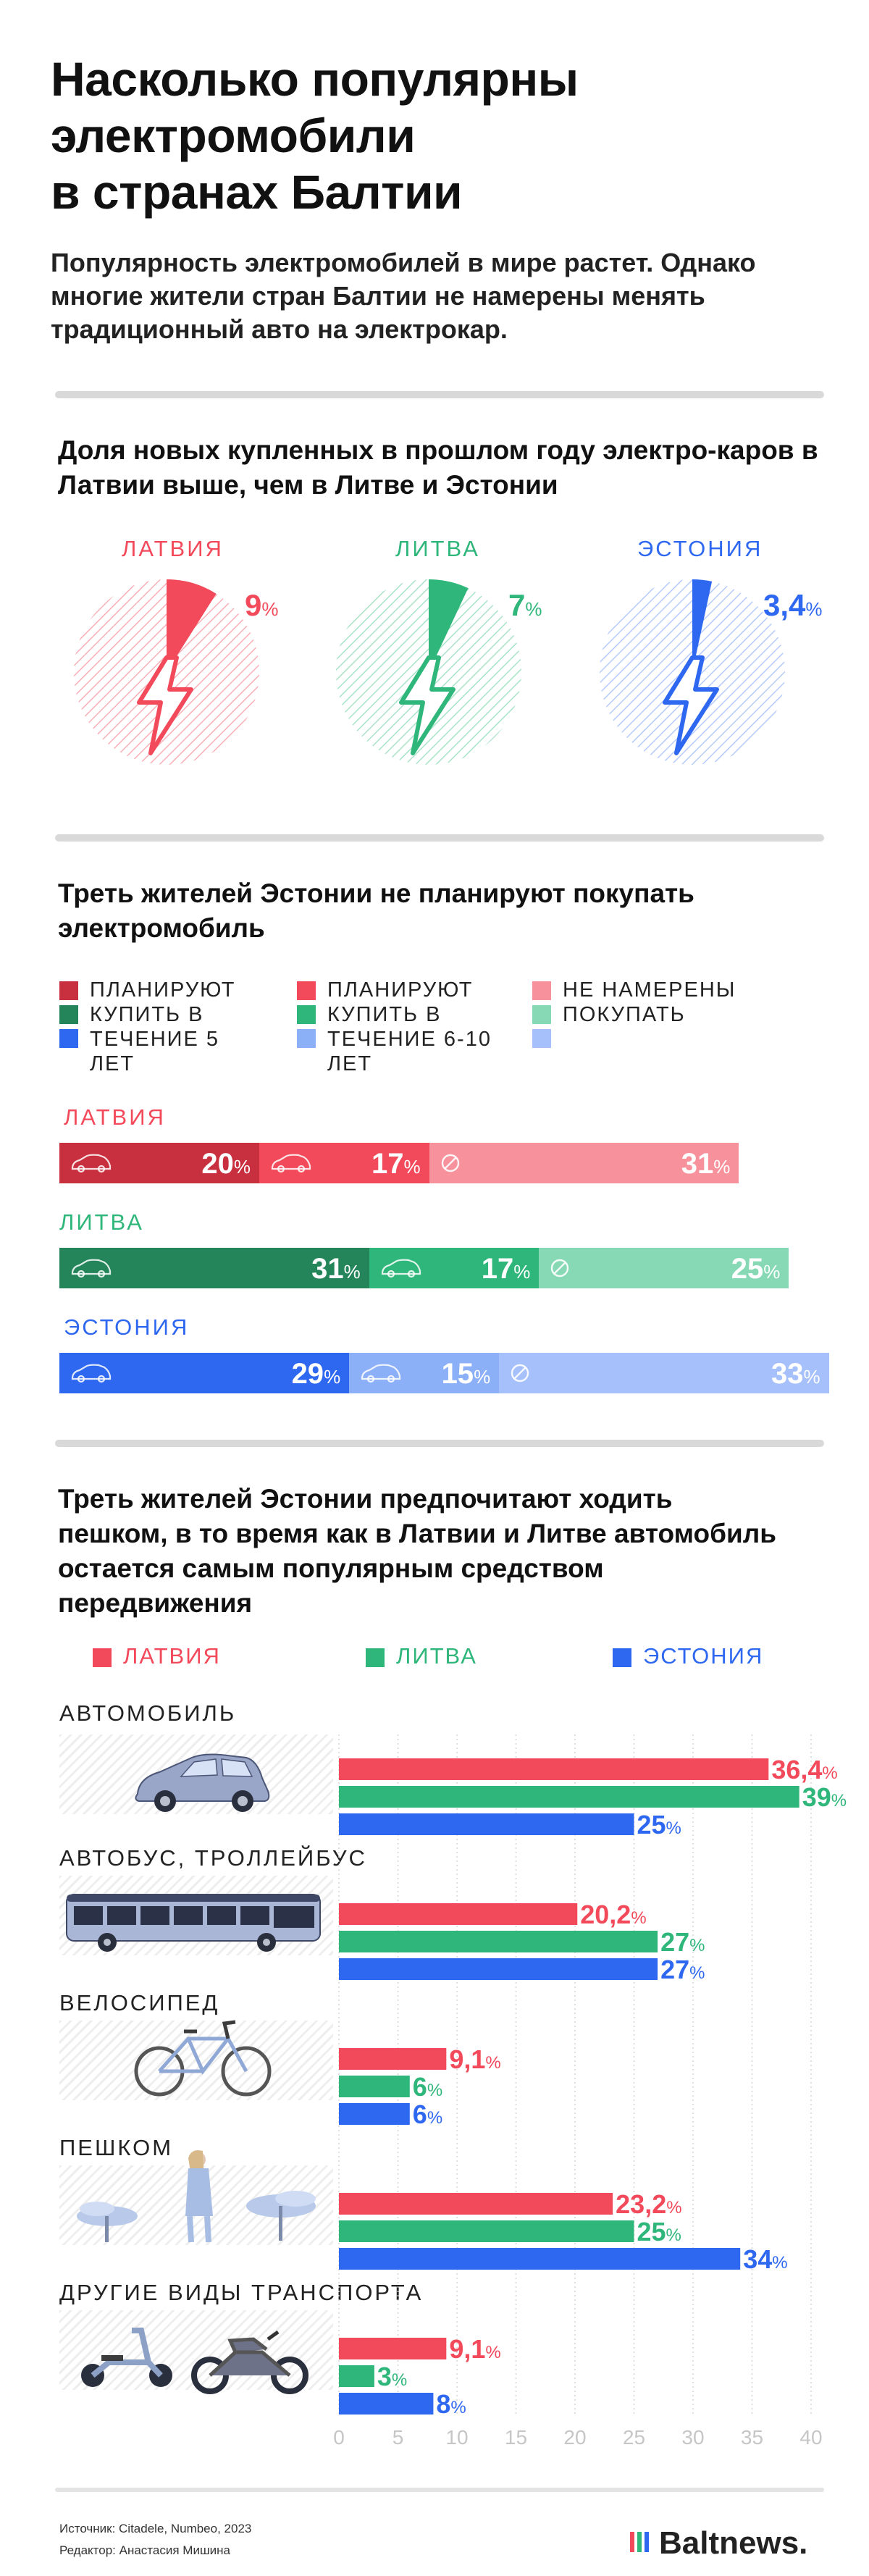  Describe the element at coordinates (622, 1657) in the screenshot. I see `legend-swatch-estonia` at that location.